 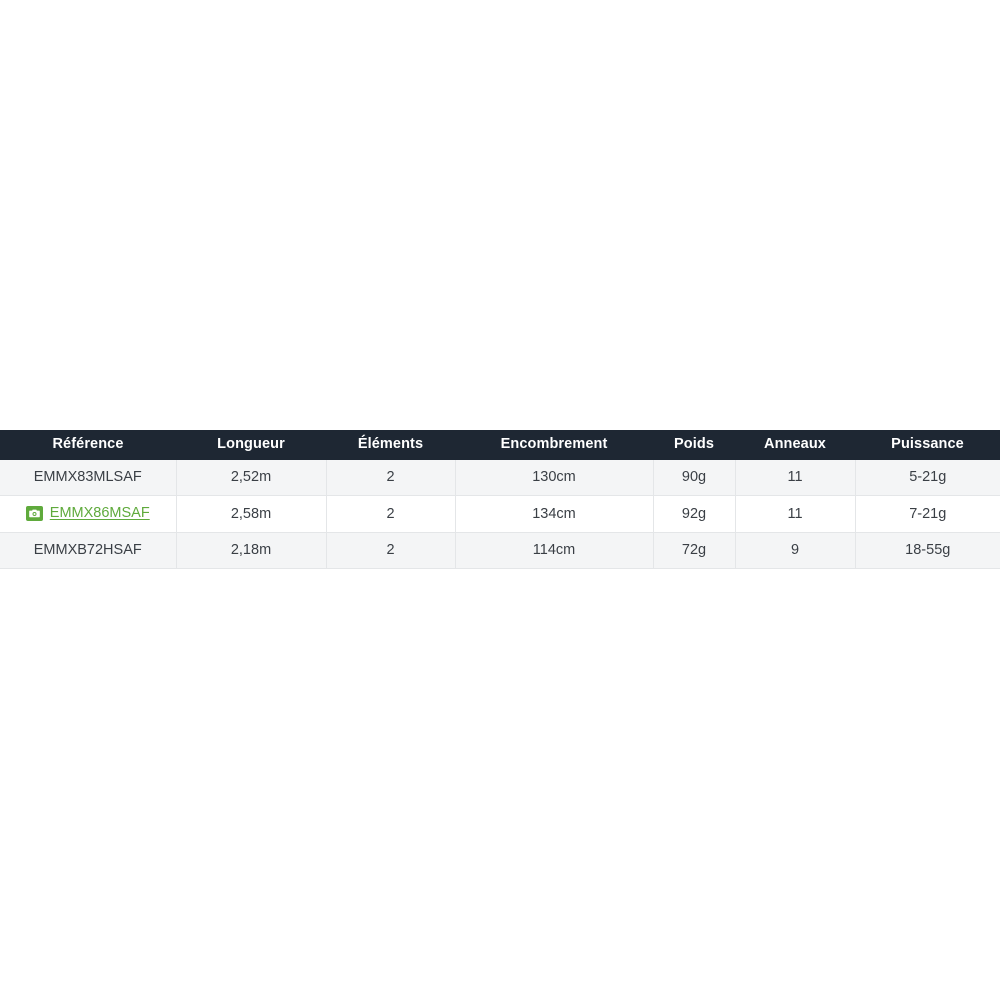 What do you see at coordinates (251, 444) in the screenshot?
I see `column-header-longueur: Longueur` at bounding box center [251, 444].